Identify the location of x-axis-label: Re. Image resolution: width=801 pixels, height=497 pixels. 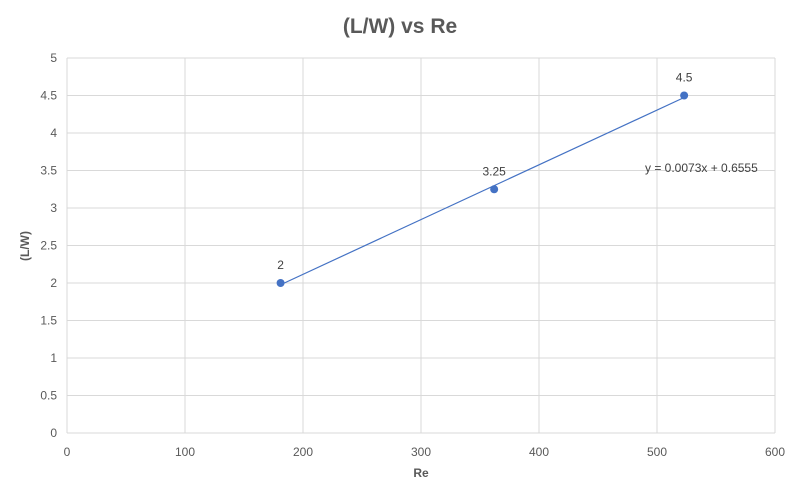
(421, 473).